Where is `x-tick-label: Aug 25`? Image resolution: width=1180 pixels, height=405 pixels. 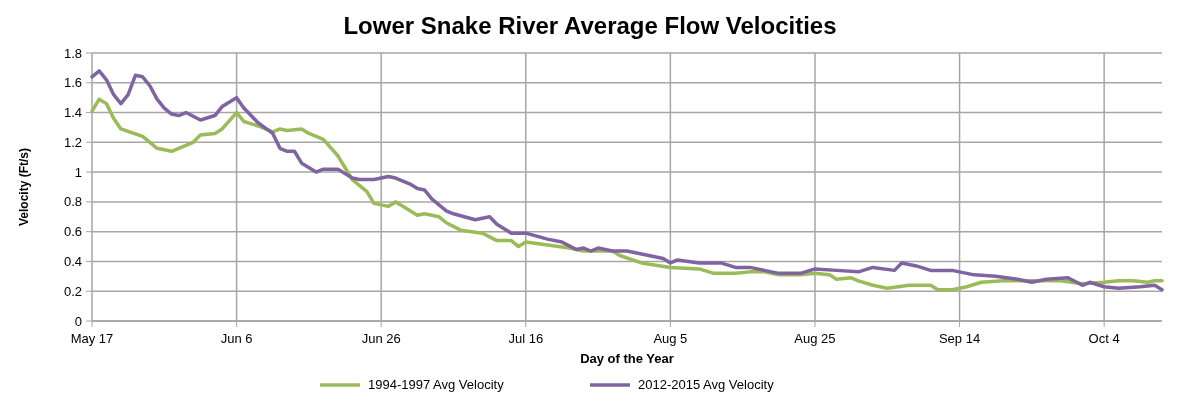
x-tick-label: Aug 25 is located at coordinates (815, 338).